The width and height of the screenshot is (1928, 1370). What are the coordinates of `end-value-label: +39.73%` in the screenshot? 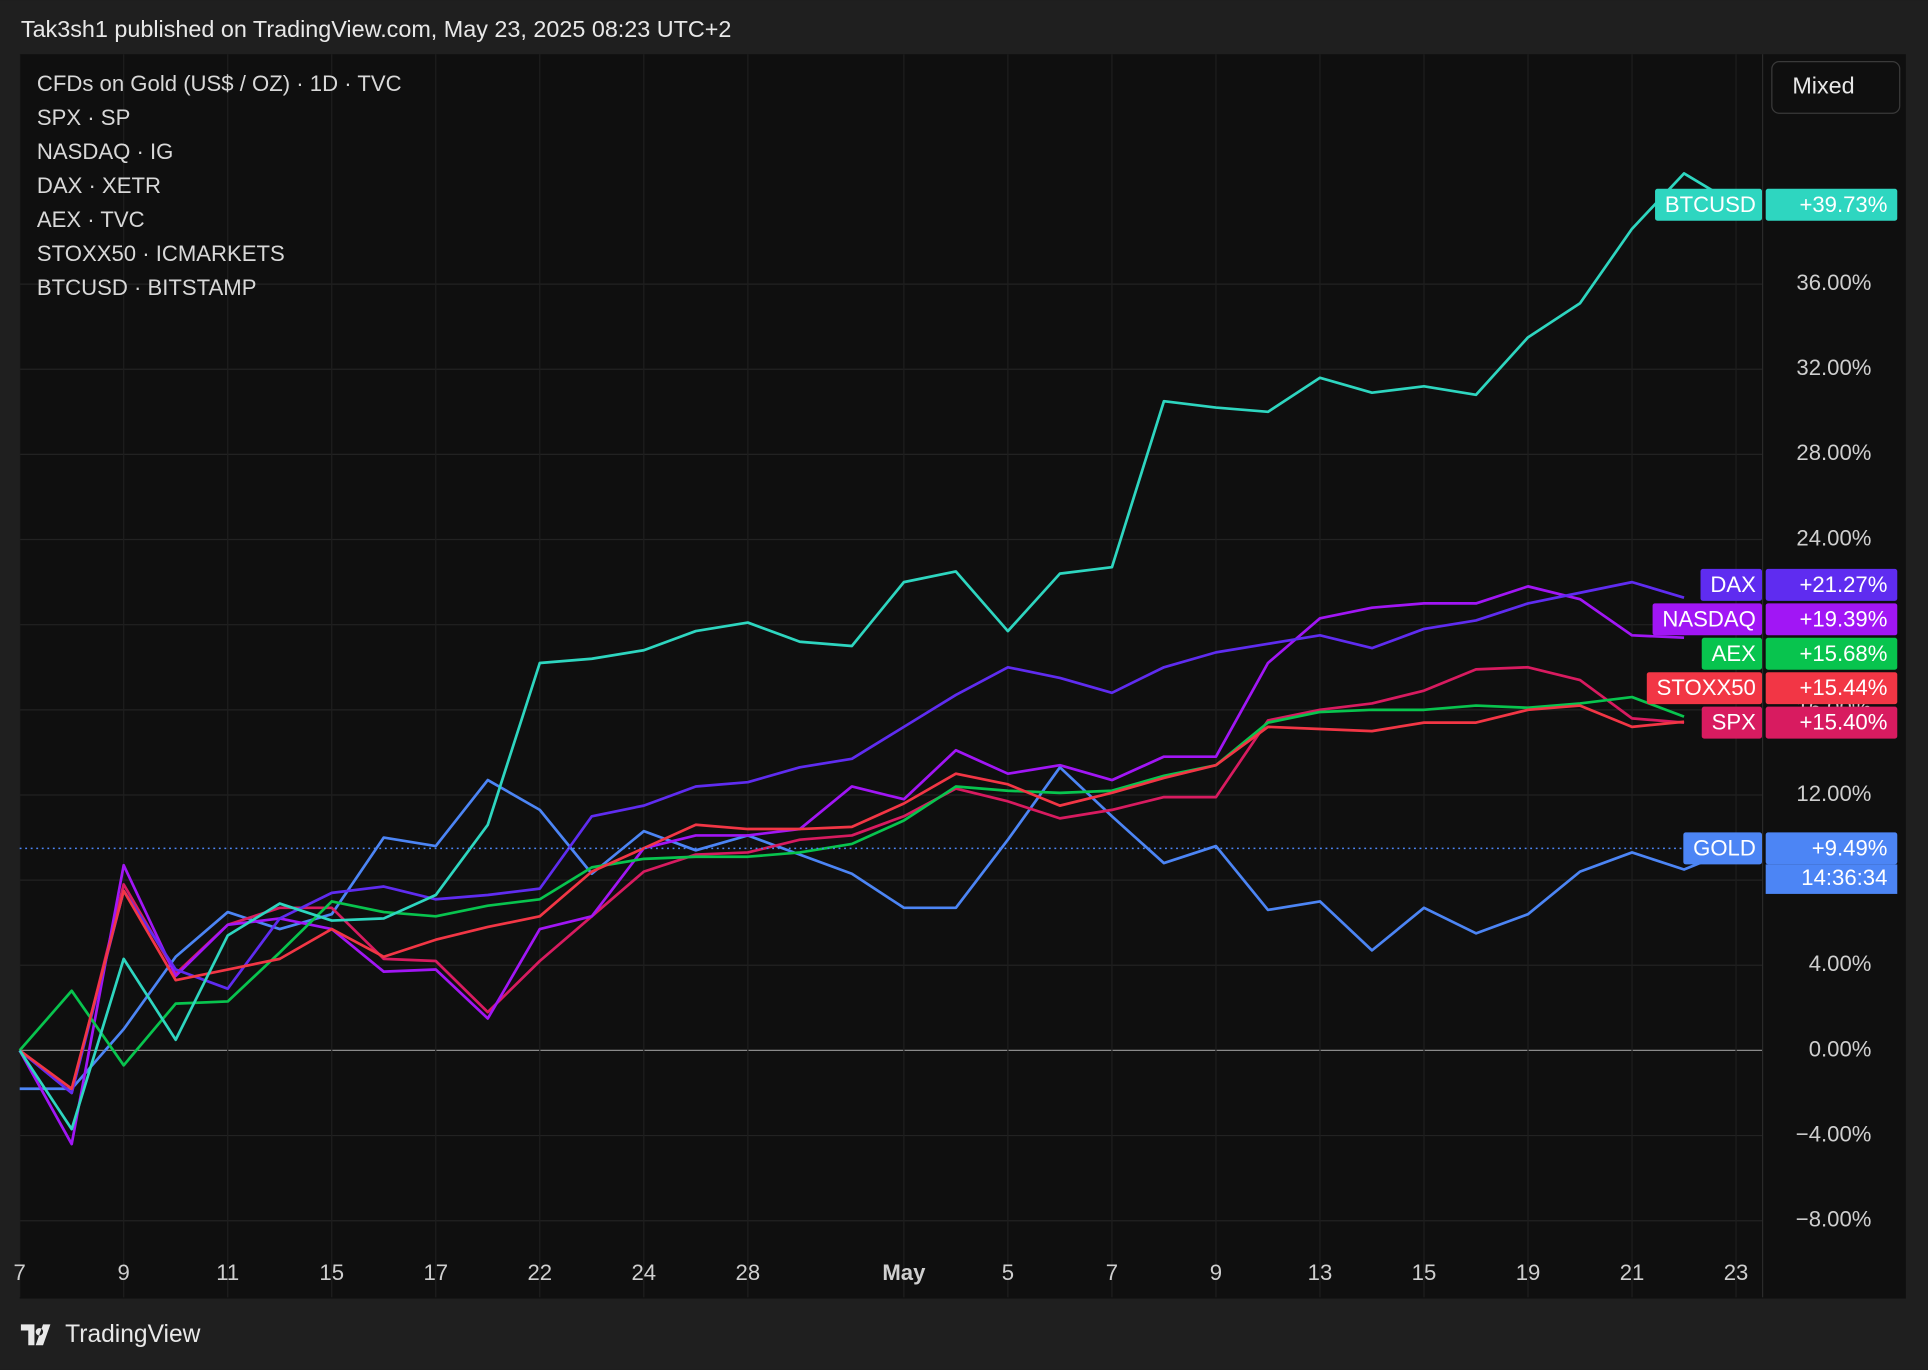 It's located at (1843, 204).